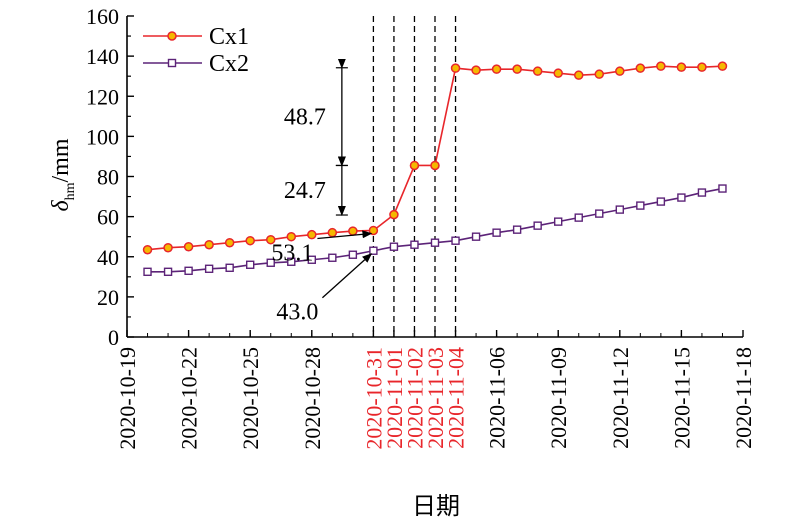 The image size is (800, 524). I want to click on highlight-lines, so click(414, 176).